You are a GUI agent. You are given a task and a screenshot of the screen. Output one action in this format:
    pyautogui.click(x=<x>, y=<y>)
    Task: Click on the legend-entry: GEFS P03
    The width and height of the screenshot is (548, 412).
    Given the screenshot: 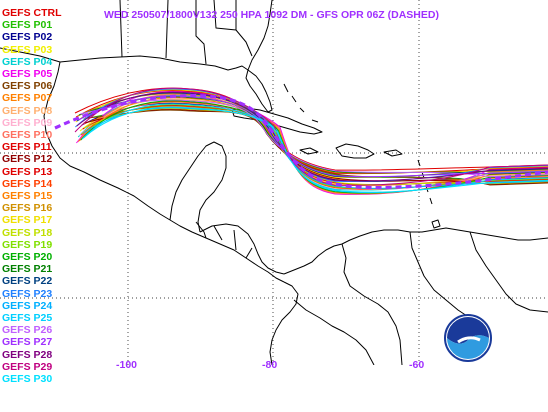 What is the action you would take?
    pyautogui.click(x=27, y=49)
    